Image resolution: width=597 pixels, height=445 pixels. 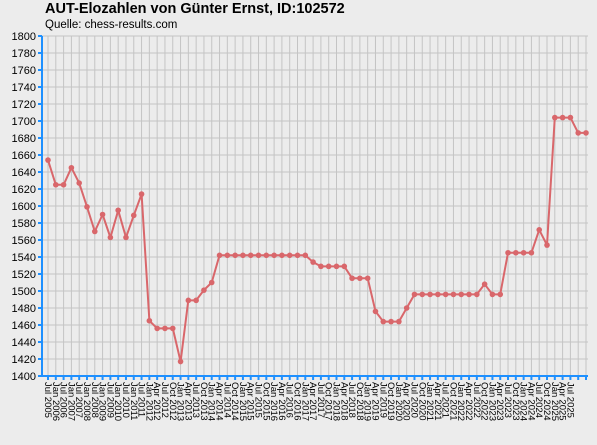 I want to click on x-tick-label: Apr 2015, so click(x=250, y=401).